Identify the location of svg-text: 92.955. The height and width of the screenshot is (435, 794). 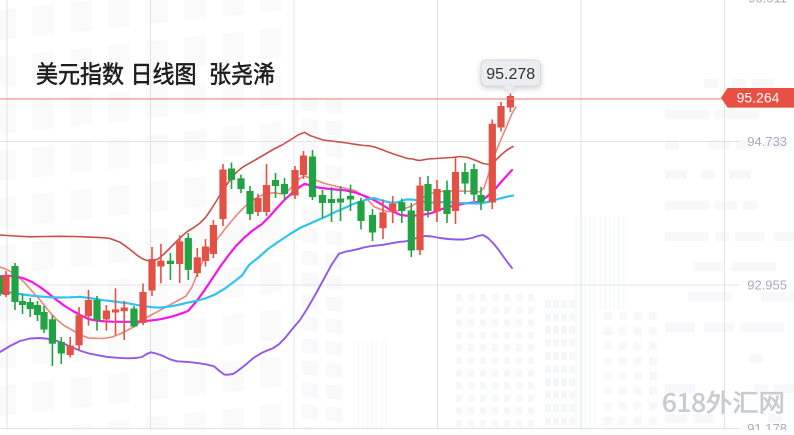
(767, 285).